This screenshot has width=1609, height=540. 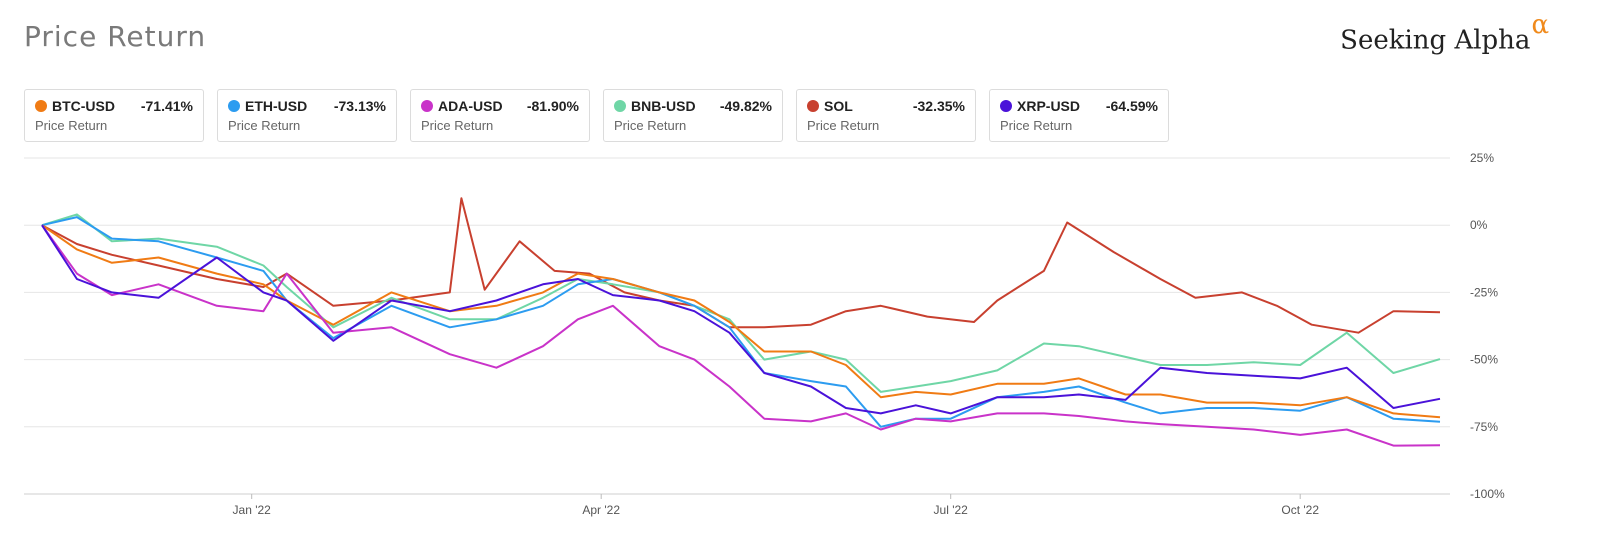 What do you see at coordinates (1131, 106) in the screenshot?
I see `legend-value: -64.59%` at bounding box center [1131, 106].